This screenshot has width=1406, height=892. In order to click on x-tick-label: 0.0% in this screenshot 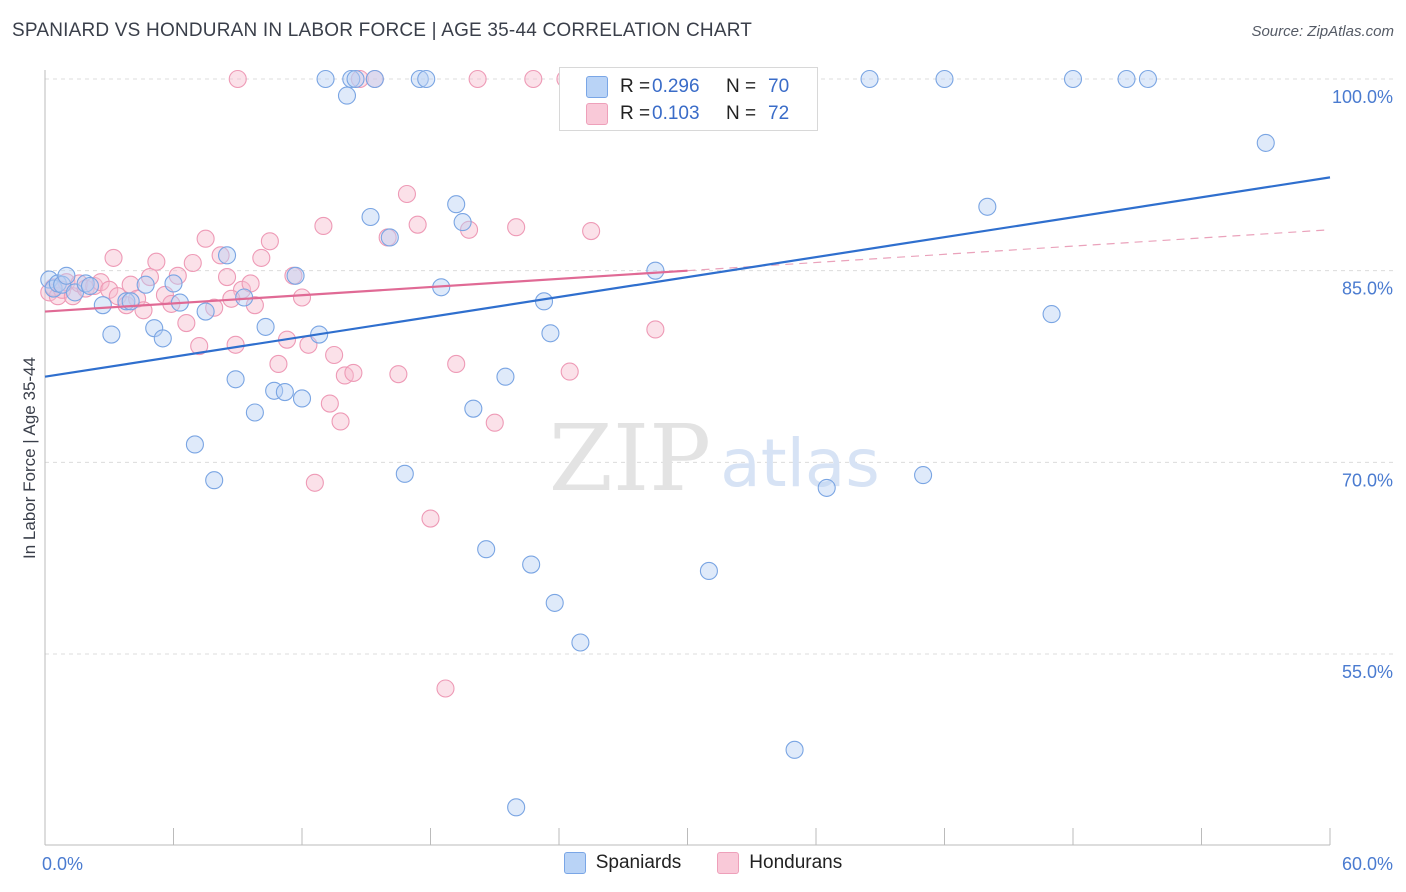, I will do `click(62, 864)`.